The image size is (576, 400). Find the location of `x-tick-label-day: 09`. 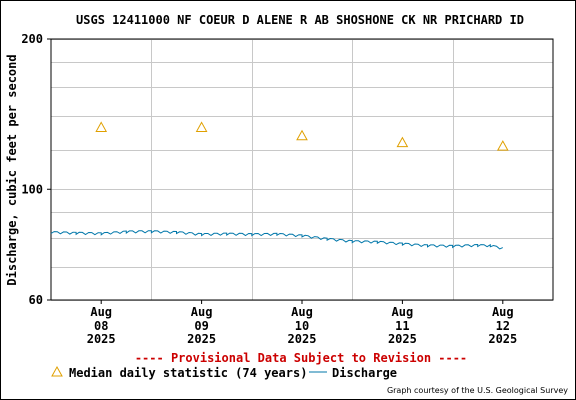

x-tick-label-day: 09 is located at coordinates (201, 326).